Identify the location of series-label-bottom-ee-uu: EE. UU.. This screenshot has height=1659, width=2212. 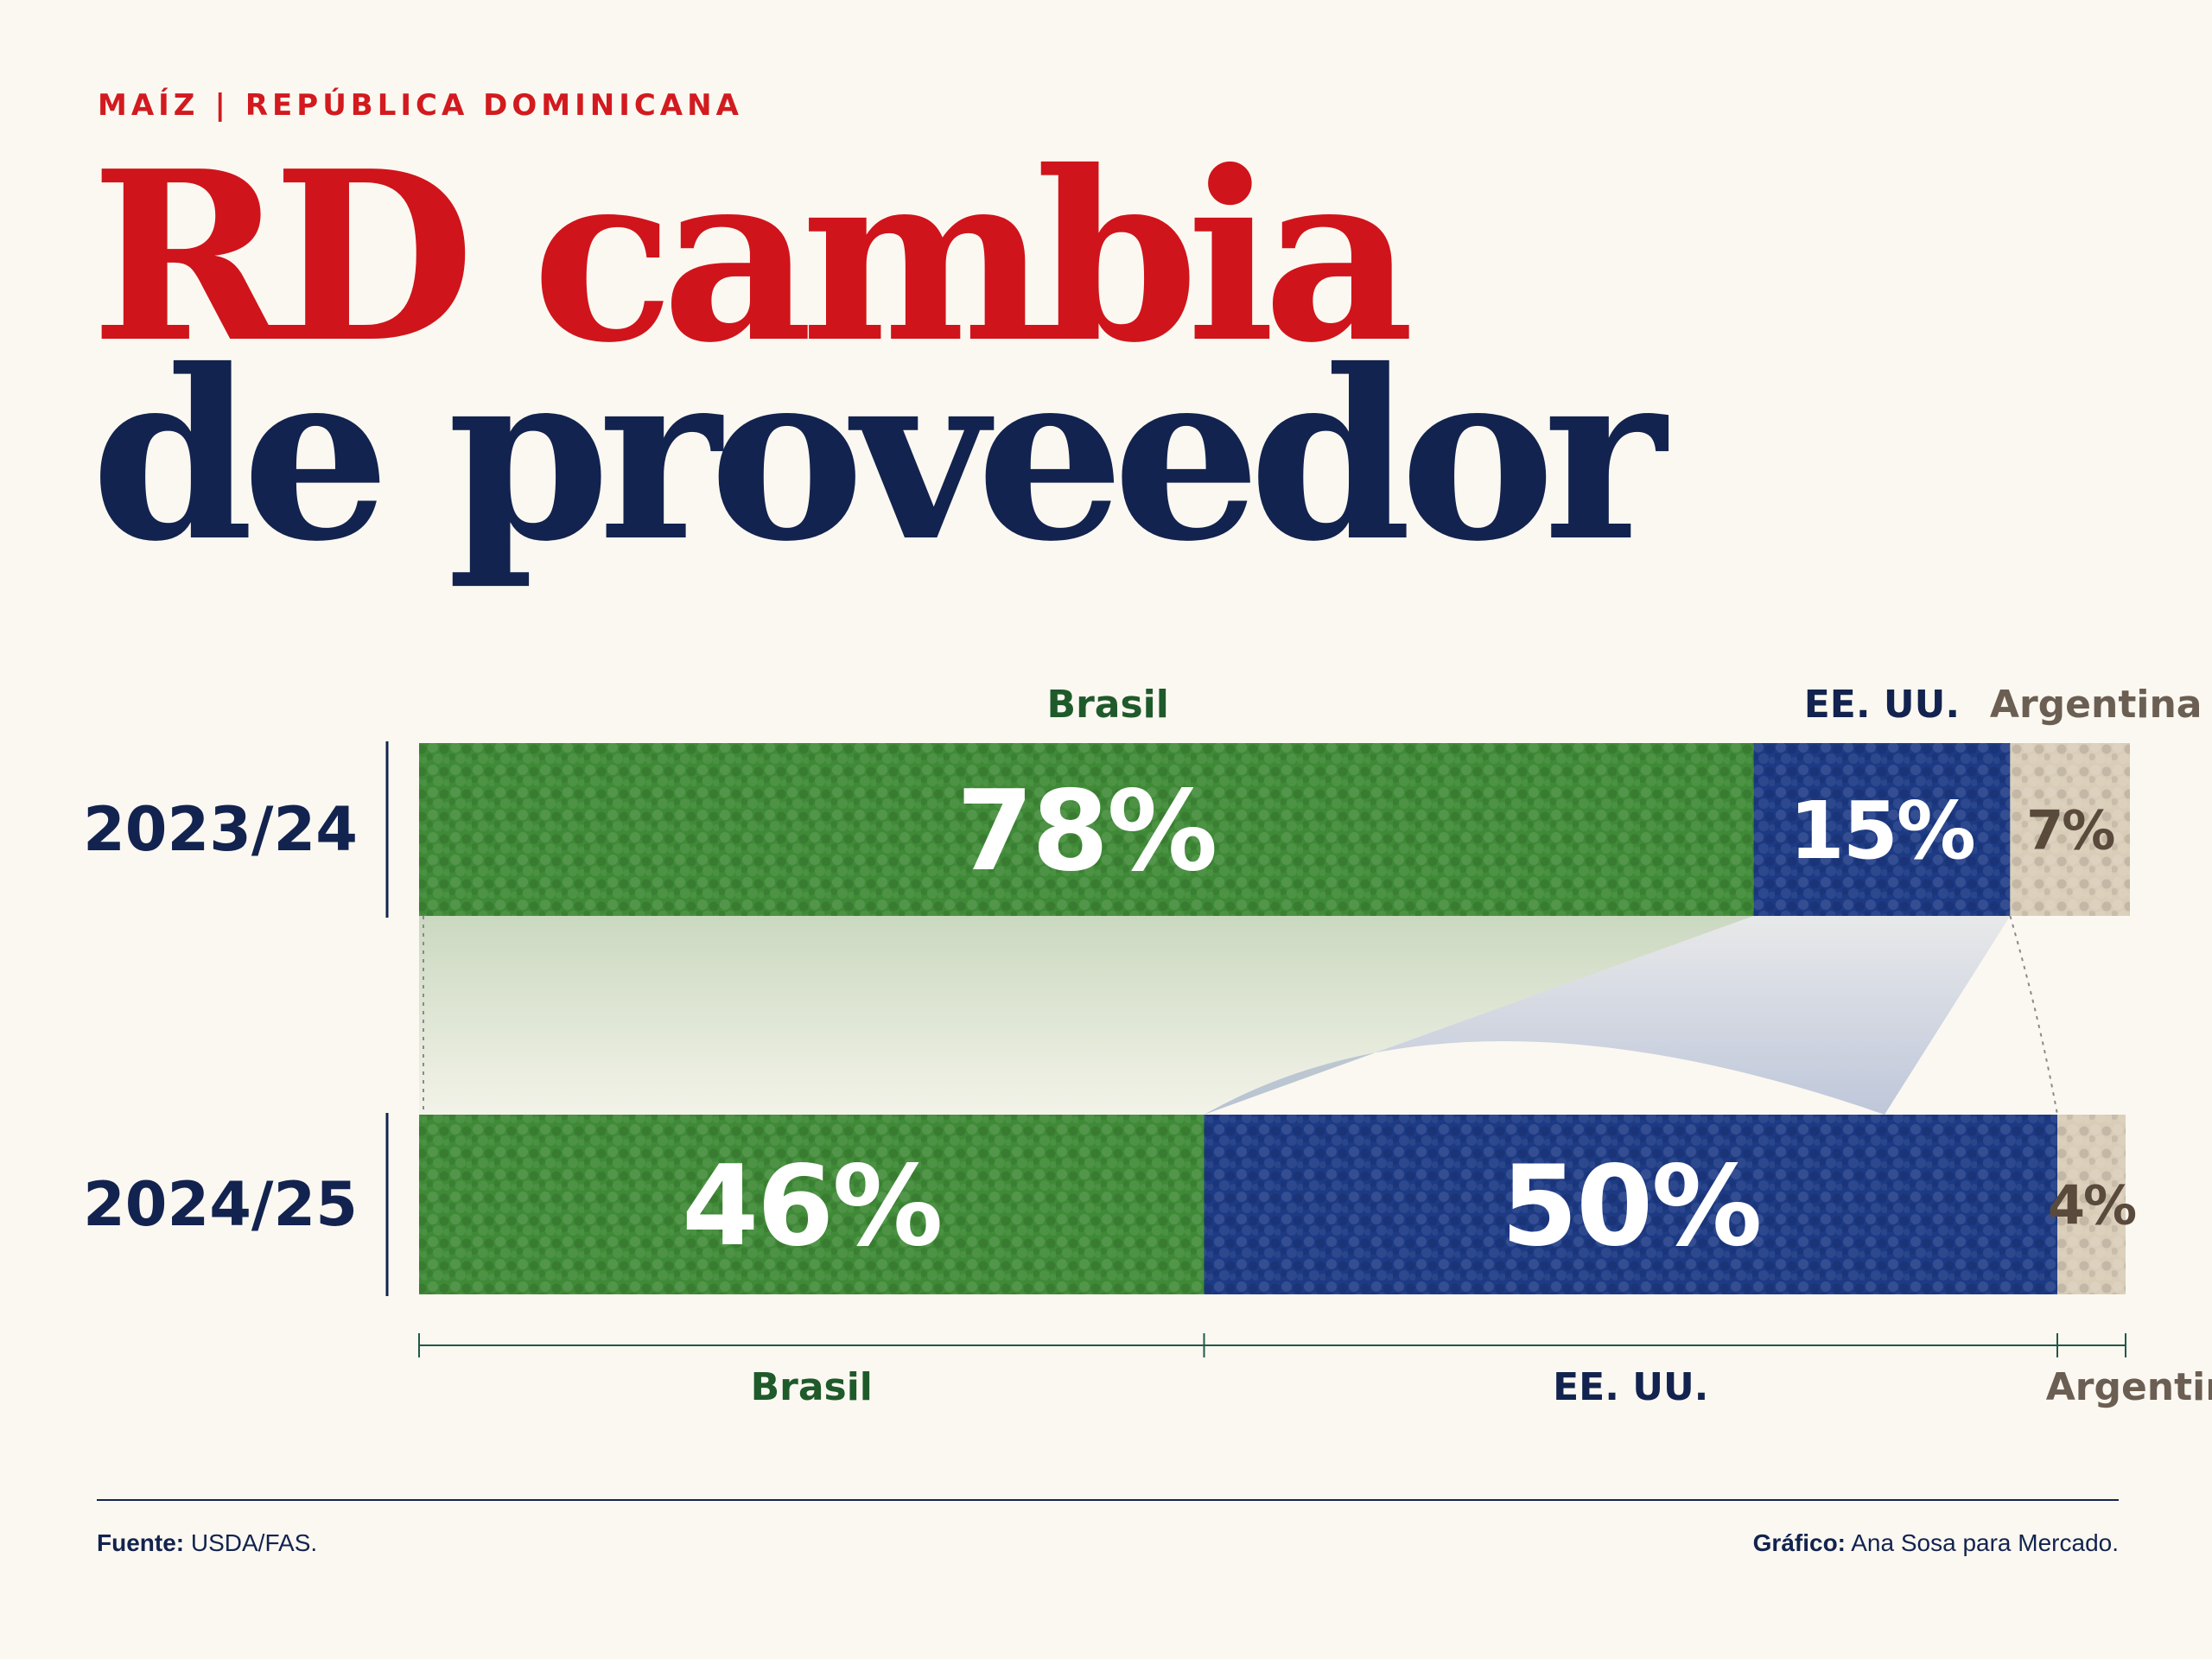
(1630, 1387).